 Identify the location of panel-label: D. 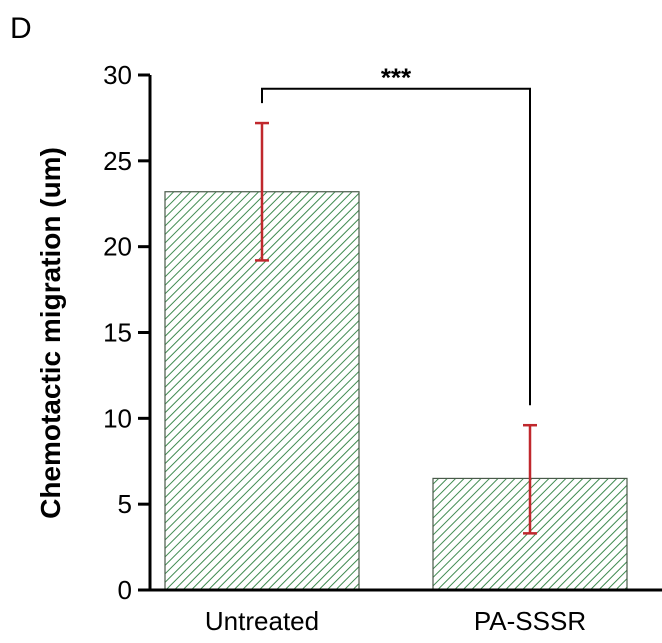
(21, 28).